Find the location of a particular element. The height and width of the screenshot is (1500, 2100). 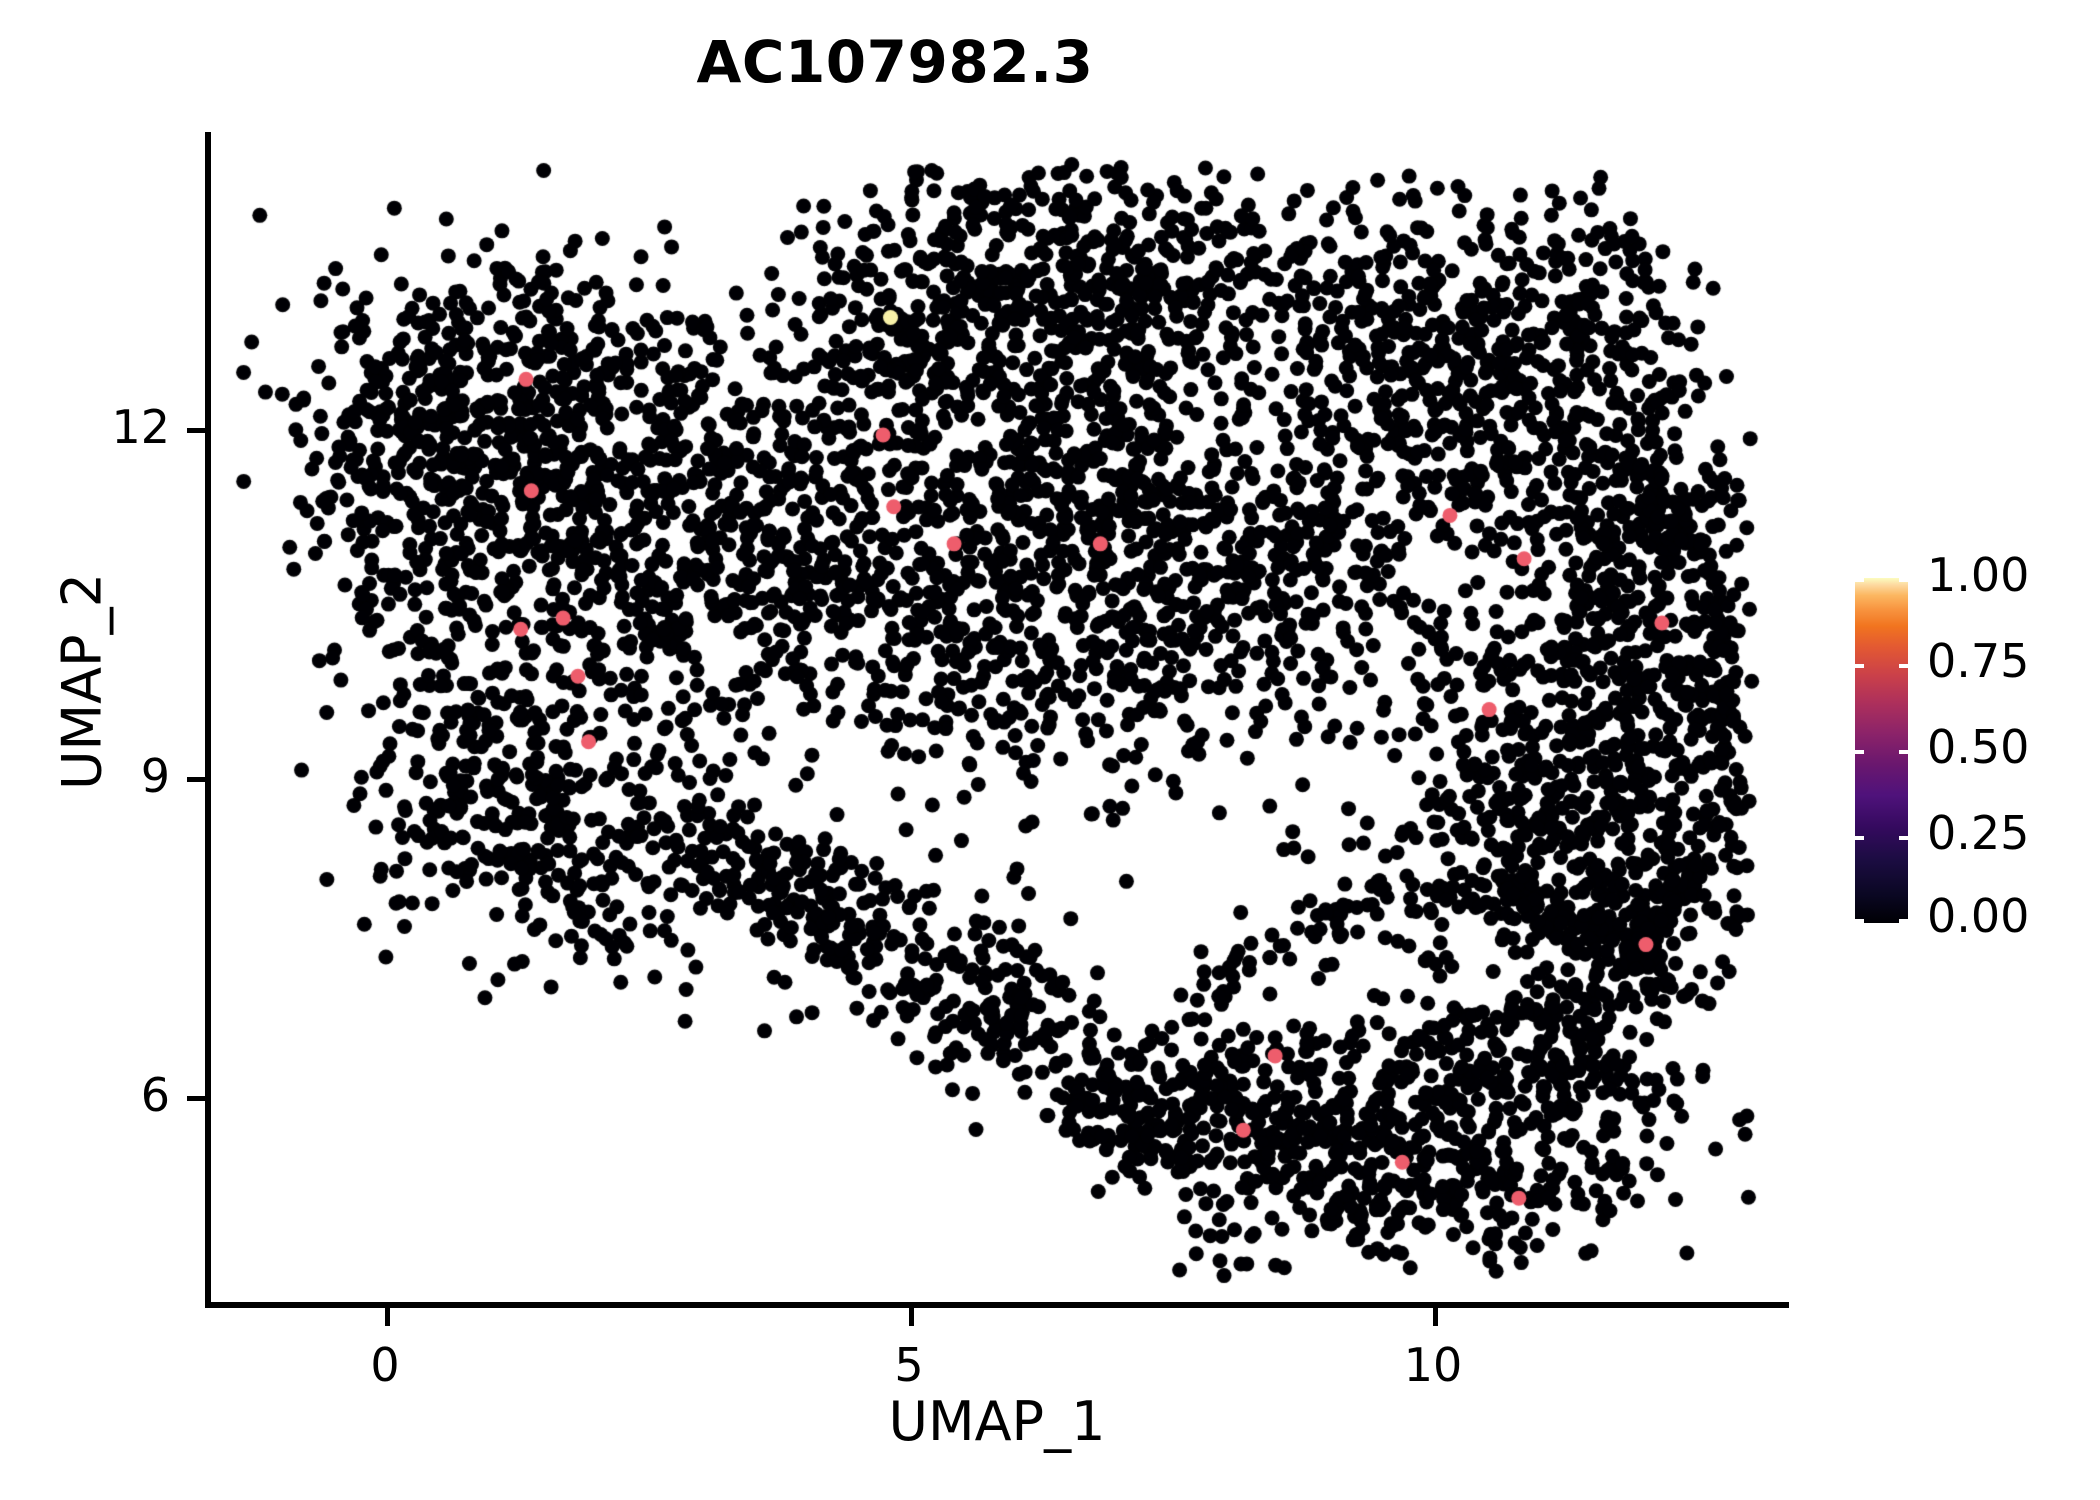

colorbar-label-0.75: 0.75 is located at coordinates (1978, 661).